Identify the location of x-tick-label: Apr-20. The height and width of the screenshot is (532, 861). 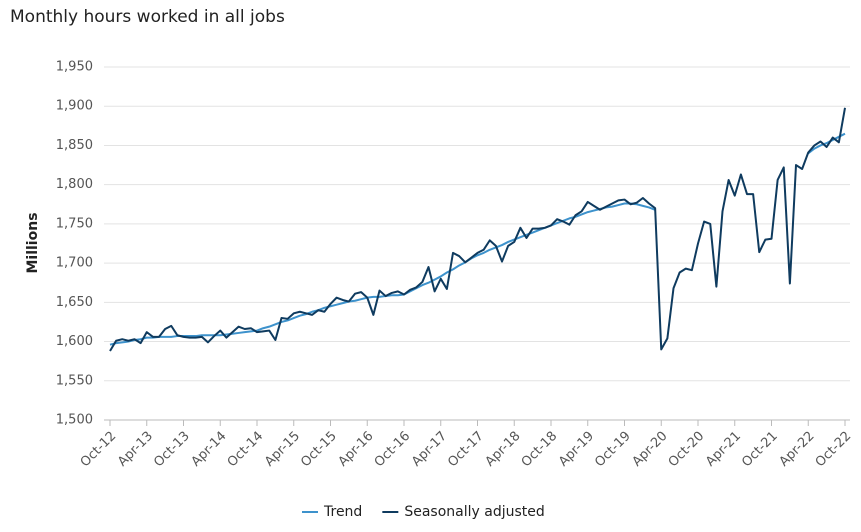
(650, 449).